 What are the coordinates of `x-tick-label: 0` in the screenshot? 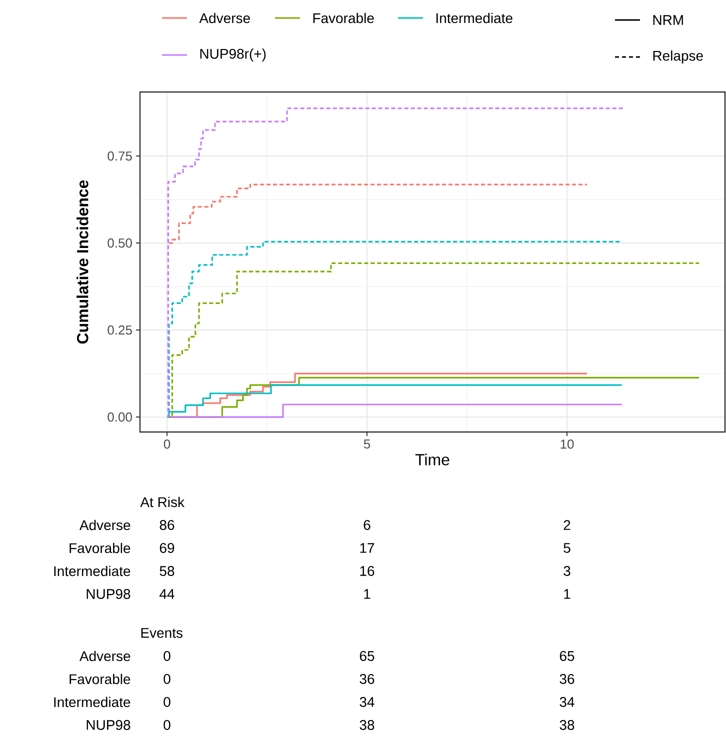 It's located at (167, 444).